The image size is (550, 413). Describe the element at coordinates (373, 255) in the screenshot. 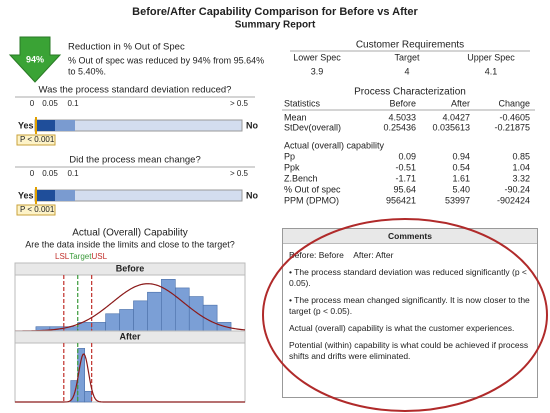

I see `group: After` at that location.